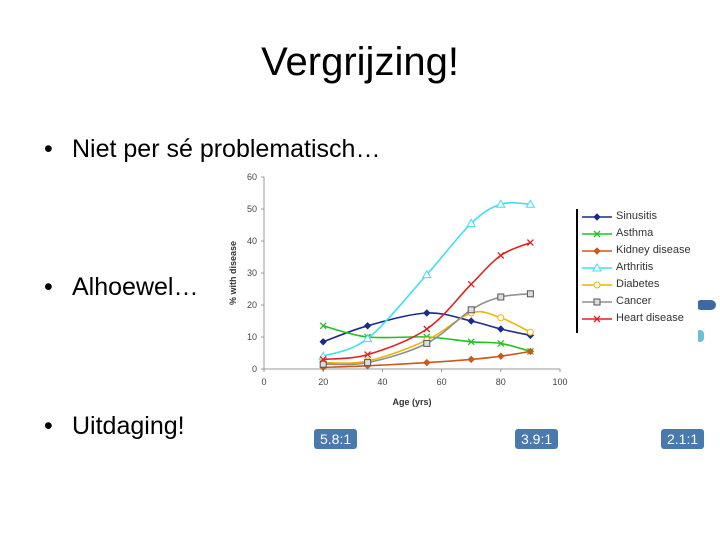 The image size is (720, 540). Describe the element at coordinates (254, 369) in the screenshot. I see `y-tick-label: 0` at that location.